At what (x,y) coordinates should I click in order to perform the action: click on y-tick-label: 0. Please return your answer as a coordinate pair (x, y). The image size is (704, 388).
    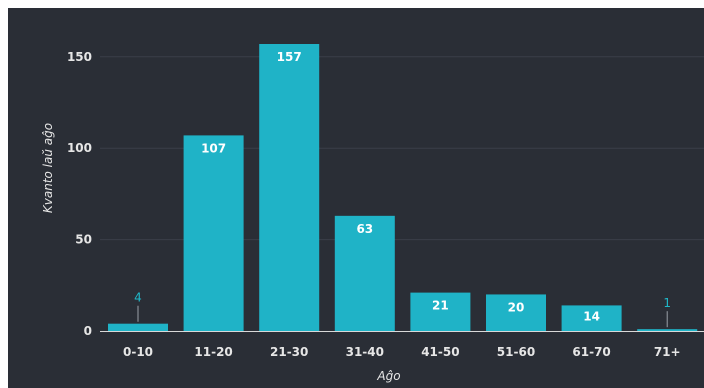
    Looking at the image, I should click on (88, 331).